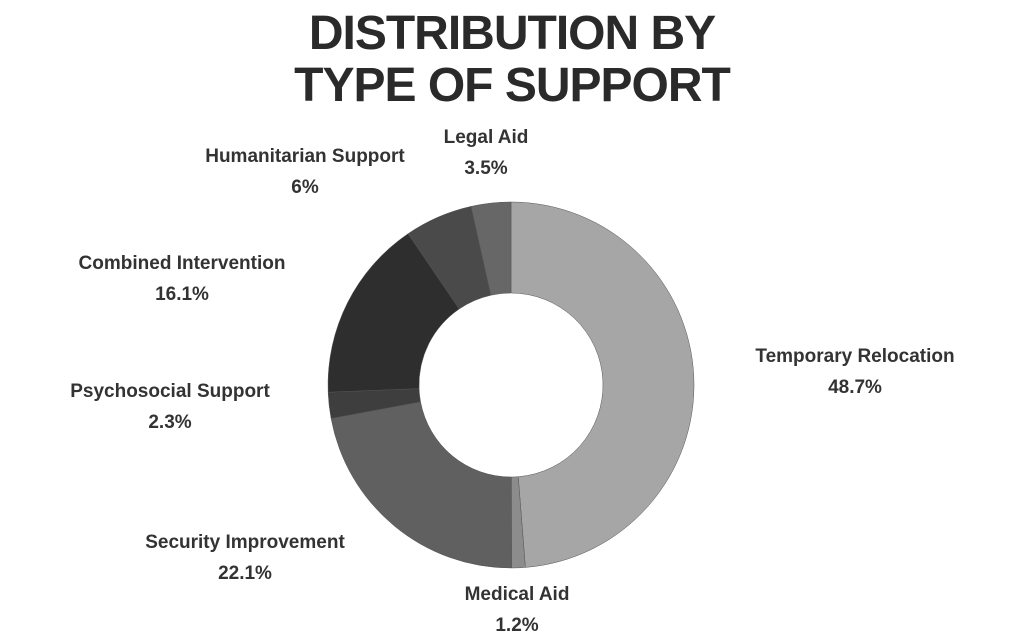  I want to click on value-label: 22.1%, so click(245, 573).